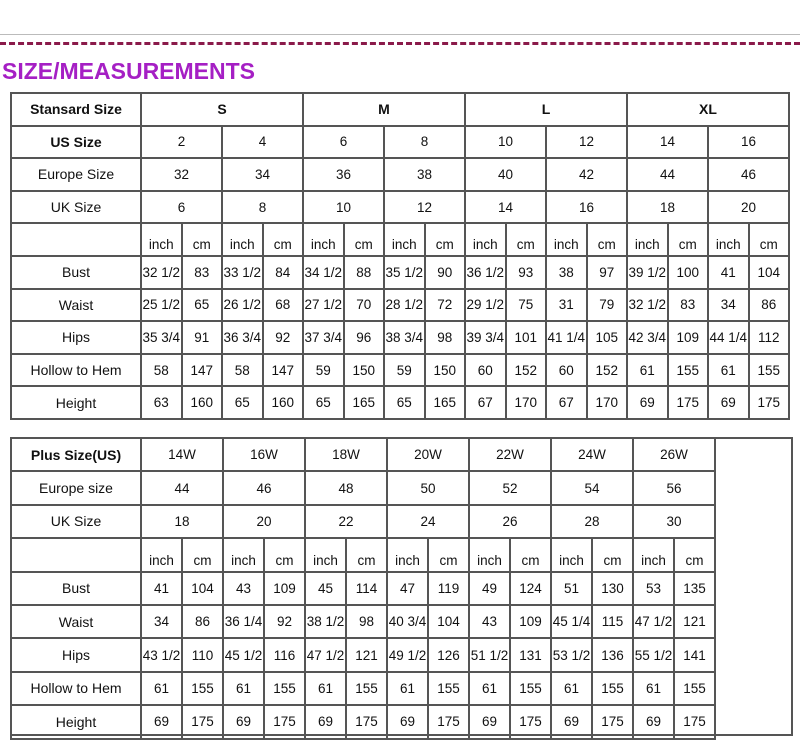 The width and height of the screenshot is (800, 744). Describe the element at coordinates (407, 588) in the screenshot. I see `measurement-value: 47` at that location.